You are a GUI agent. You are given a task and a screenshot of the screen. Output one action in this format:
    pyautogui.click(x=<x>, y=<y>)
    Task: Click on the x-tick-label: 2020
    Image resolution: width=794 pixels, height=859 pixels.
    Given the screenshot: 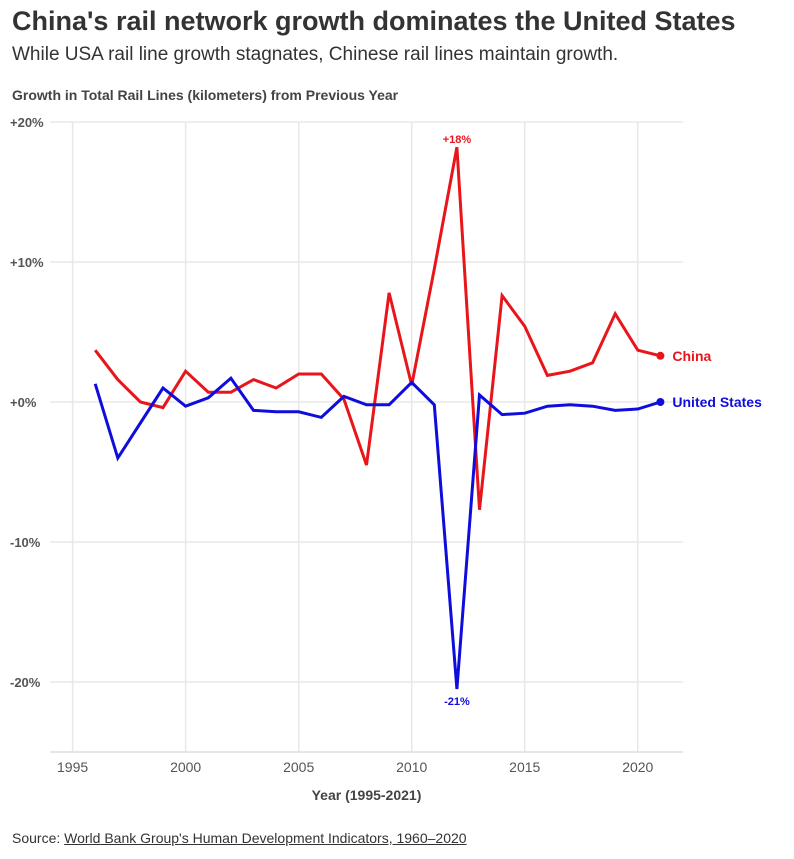 What is the action you would take?
    pyautogui.click(x=637, y=767)
    